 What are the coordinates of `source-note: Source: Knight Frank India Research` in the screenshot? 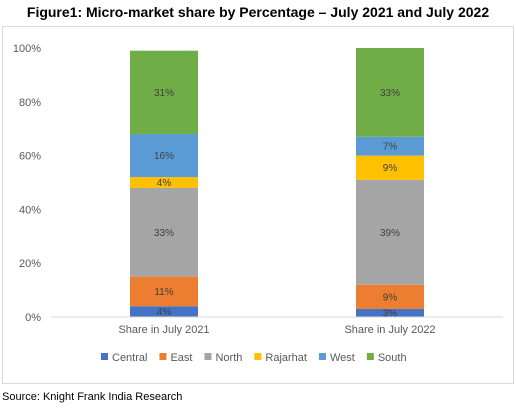 It's located at (92, 397).